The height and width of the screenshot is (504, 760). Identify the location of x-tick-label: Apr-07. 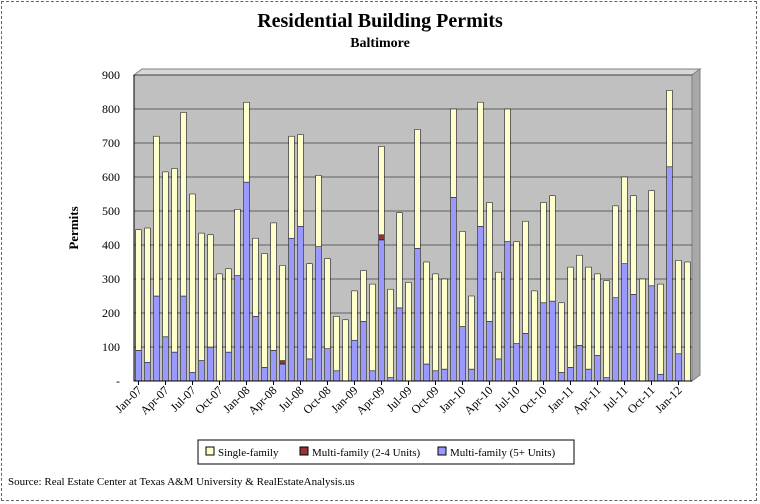
(154, 400).